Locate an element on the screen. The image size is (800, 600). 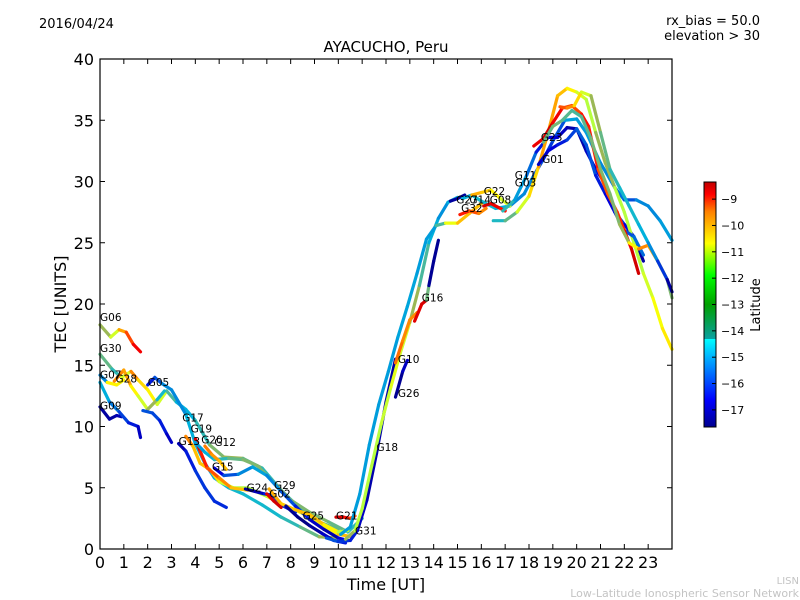
satellite-label-g32: G32 is located at coordinates (472, 209).